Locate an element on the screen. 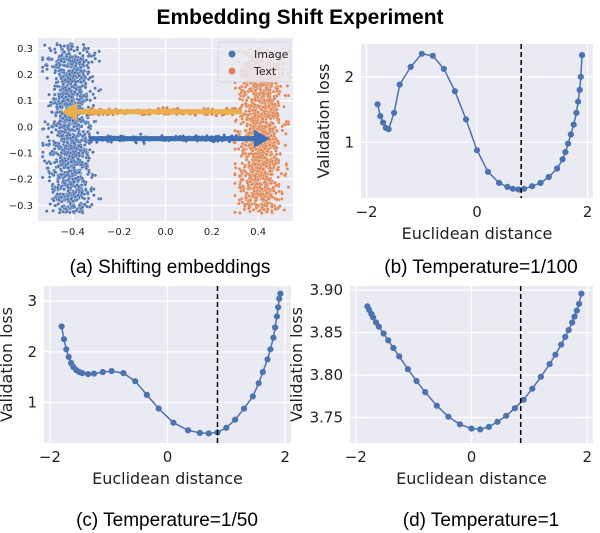  y-tick-label: 3.80 is located at coordinates (326, 375).